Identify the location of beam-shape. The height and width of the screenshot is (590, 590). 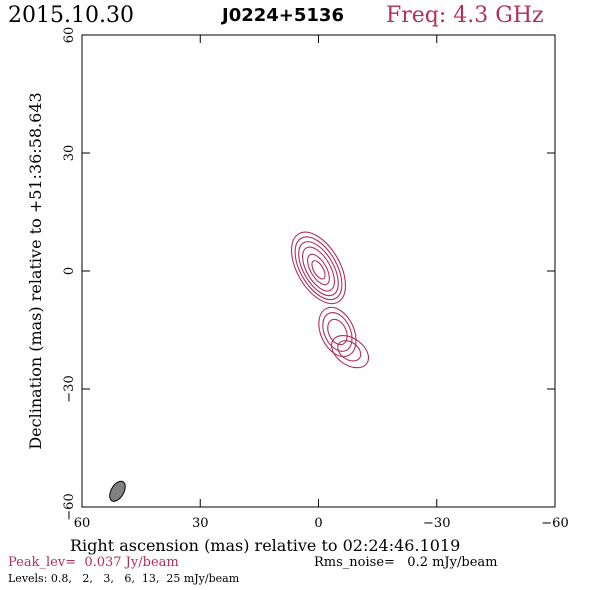
(117, 491).